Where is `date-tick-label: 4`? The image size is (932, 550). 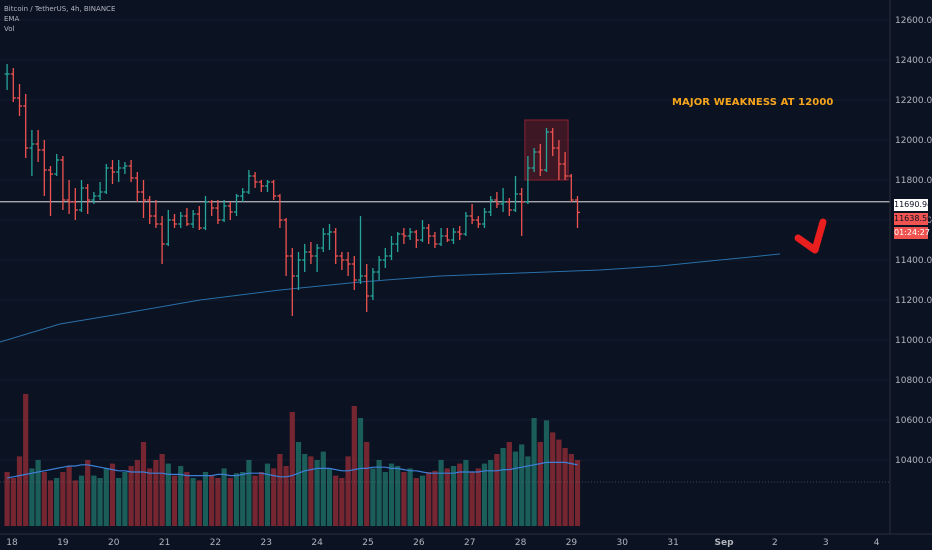 date-tick-label: 4 is located at coordinates (877, 543).